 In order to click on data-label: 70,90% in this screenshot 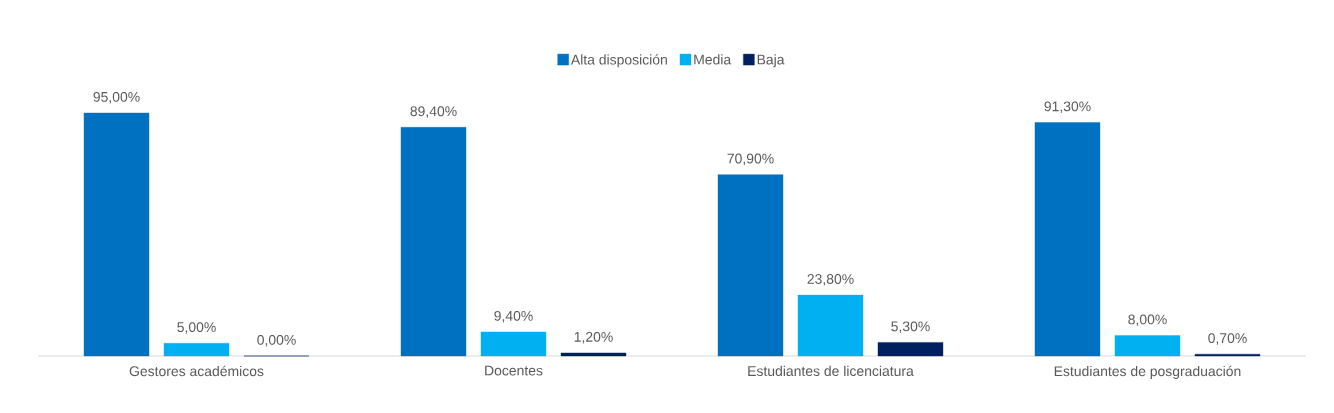, I will do `click(750, 159)`.